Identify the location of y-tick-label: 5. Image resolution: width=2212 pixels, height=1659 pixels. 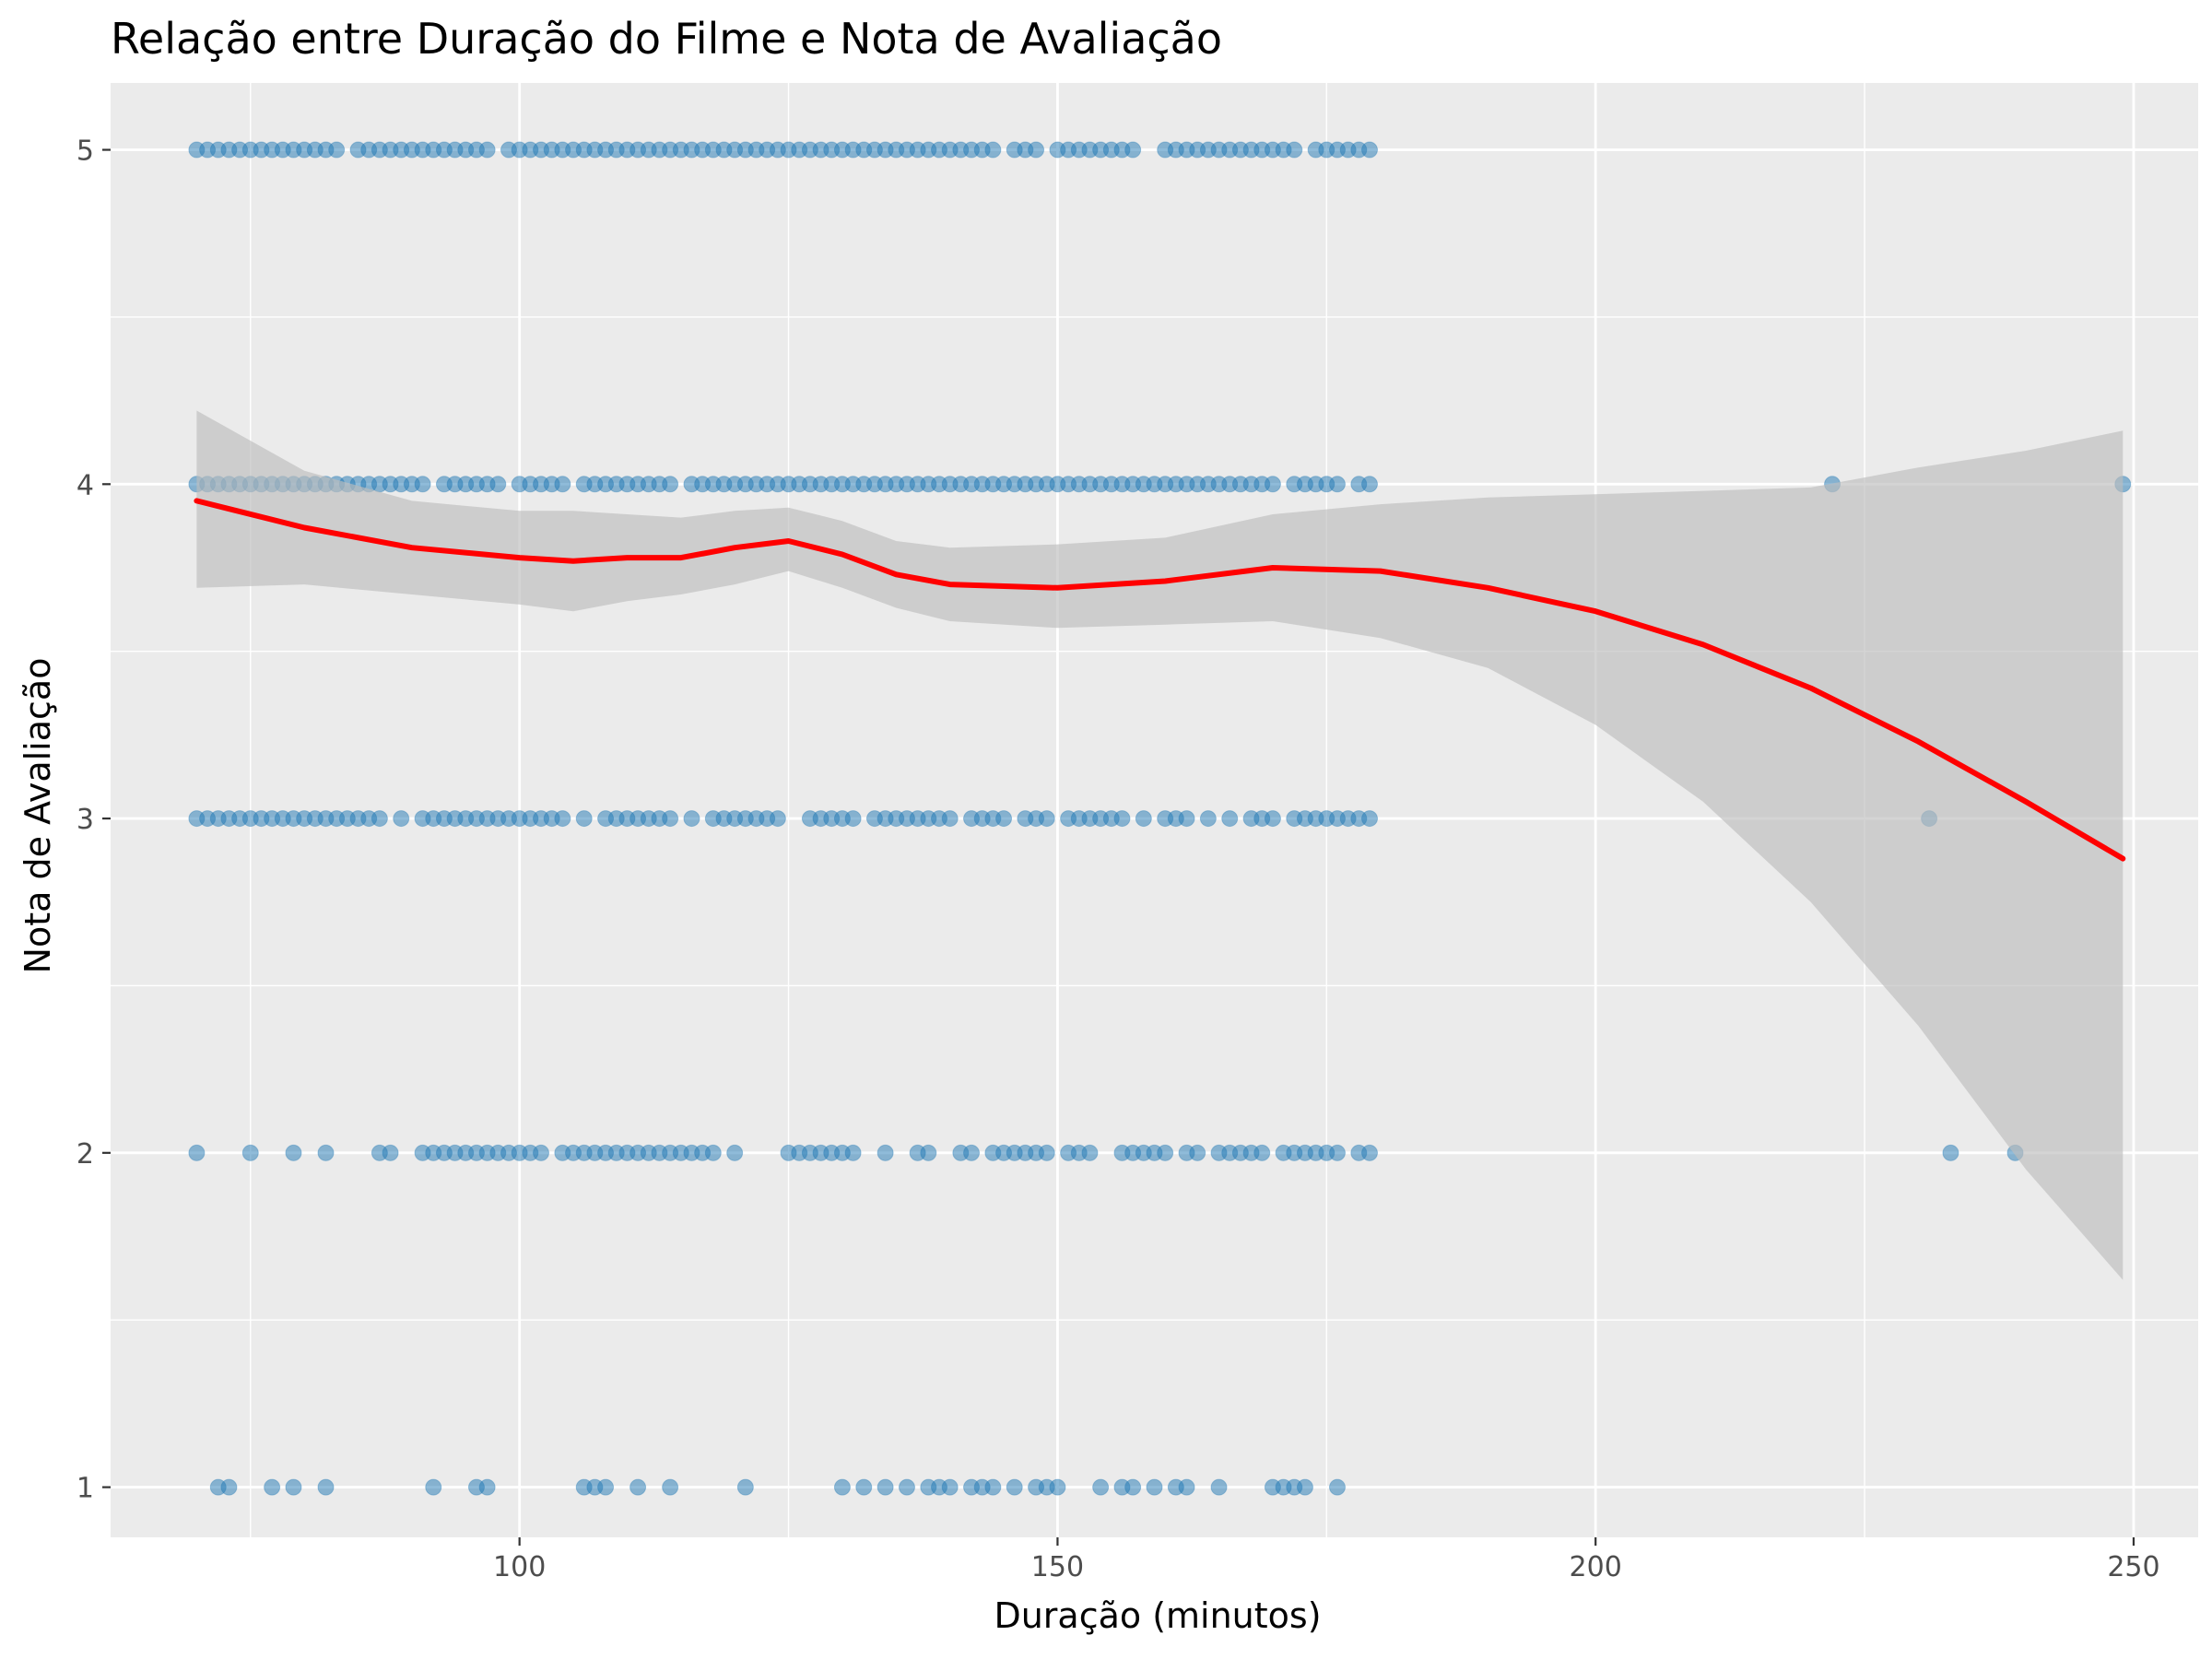
(85, 151).